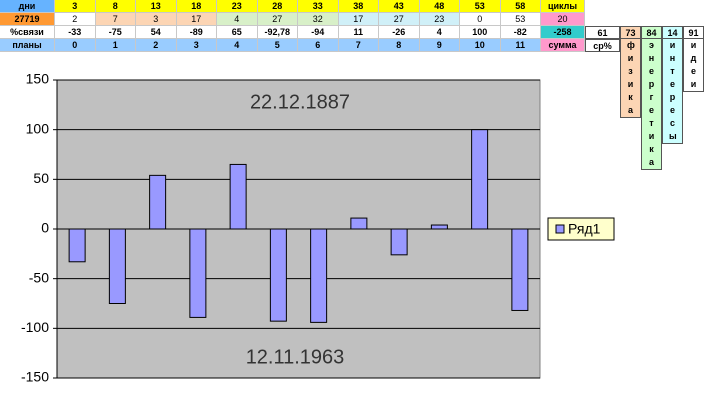 The image size is (707, 404). What do you see at coordinates (277, 45) in the screenshot?
I see `sheet-cell: 5` at bounding box center [277, 45].